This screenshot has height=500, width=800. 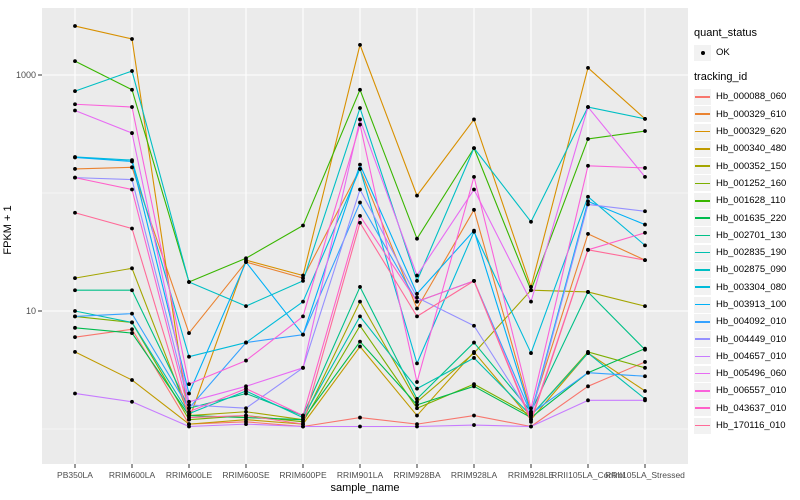 I want to click on legend-item-Hb_003913_100: Hb_003913_100, so click(x=747, y=304).